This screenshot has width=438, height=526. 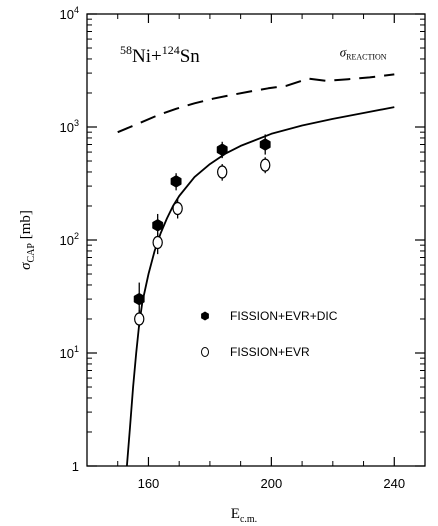 I want to click on series-filled-hexagon, so click(x=202, y=225).